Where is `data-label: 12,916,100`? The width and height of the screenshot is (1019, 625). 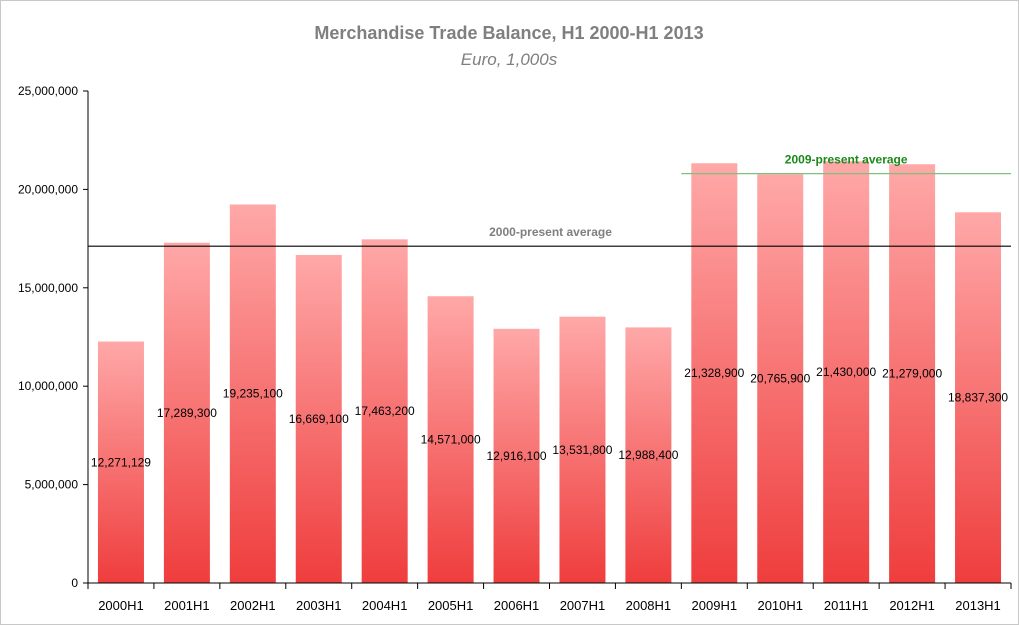 data-label: 12,916,100 is located at coordinates (517, 456).